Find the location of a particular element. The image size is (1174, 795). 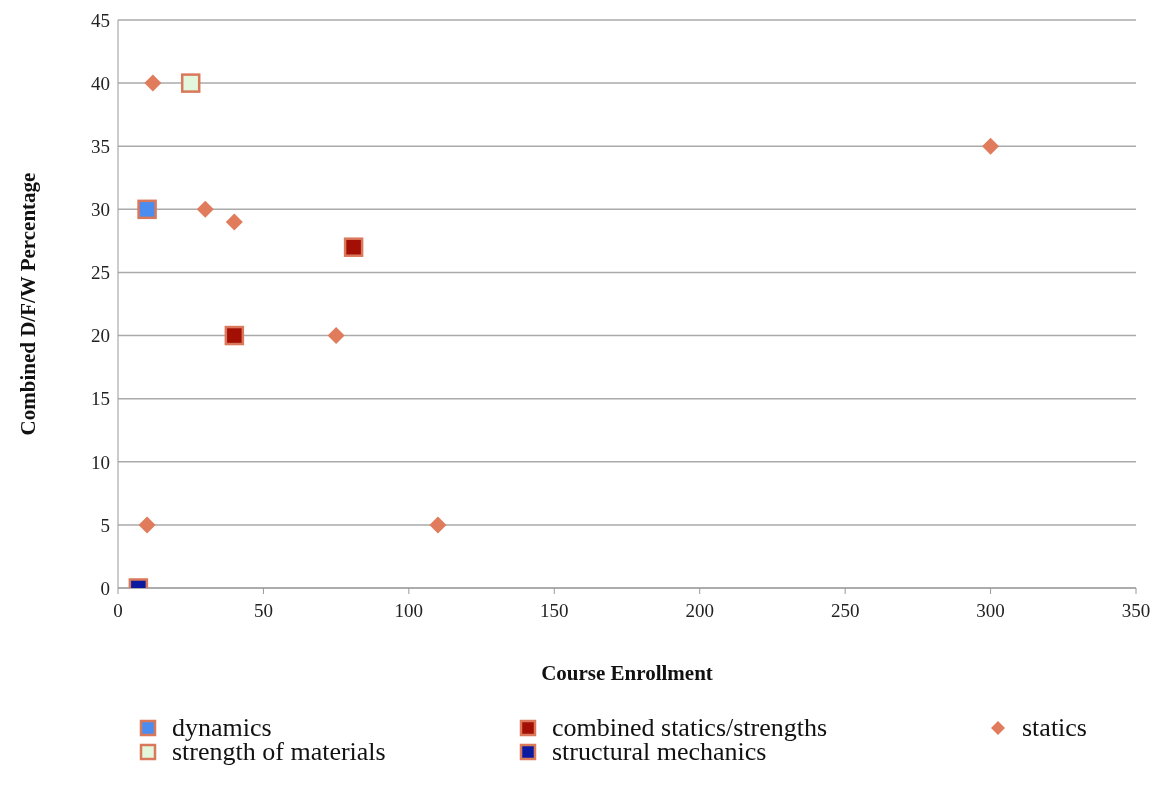

y-tick-label: 5 is located at coordinates (105, 525).